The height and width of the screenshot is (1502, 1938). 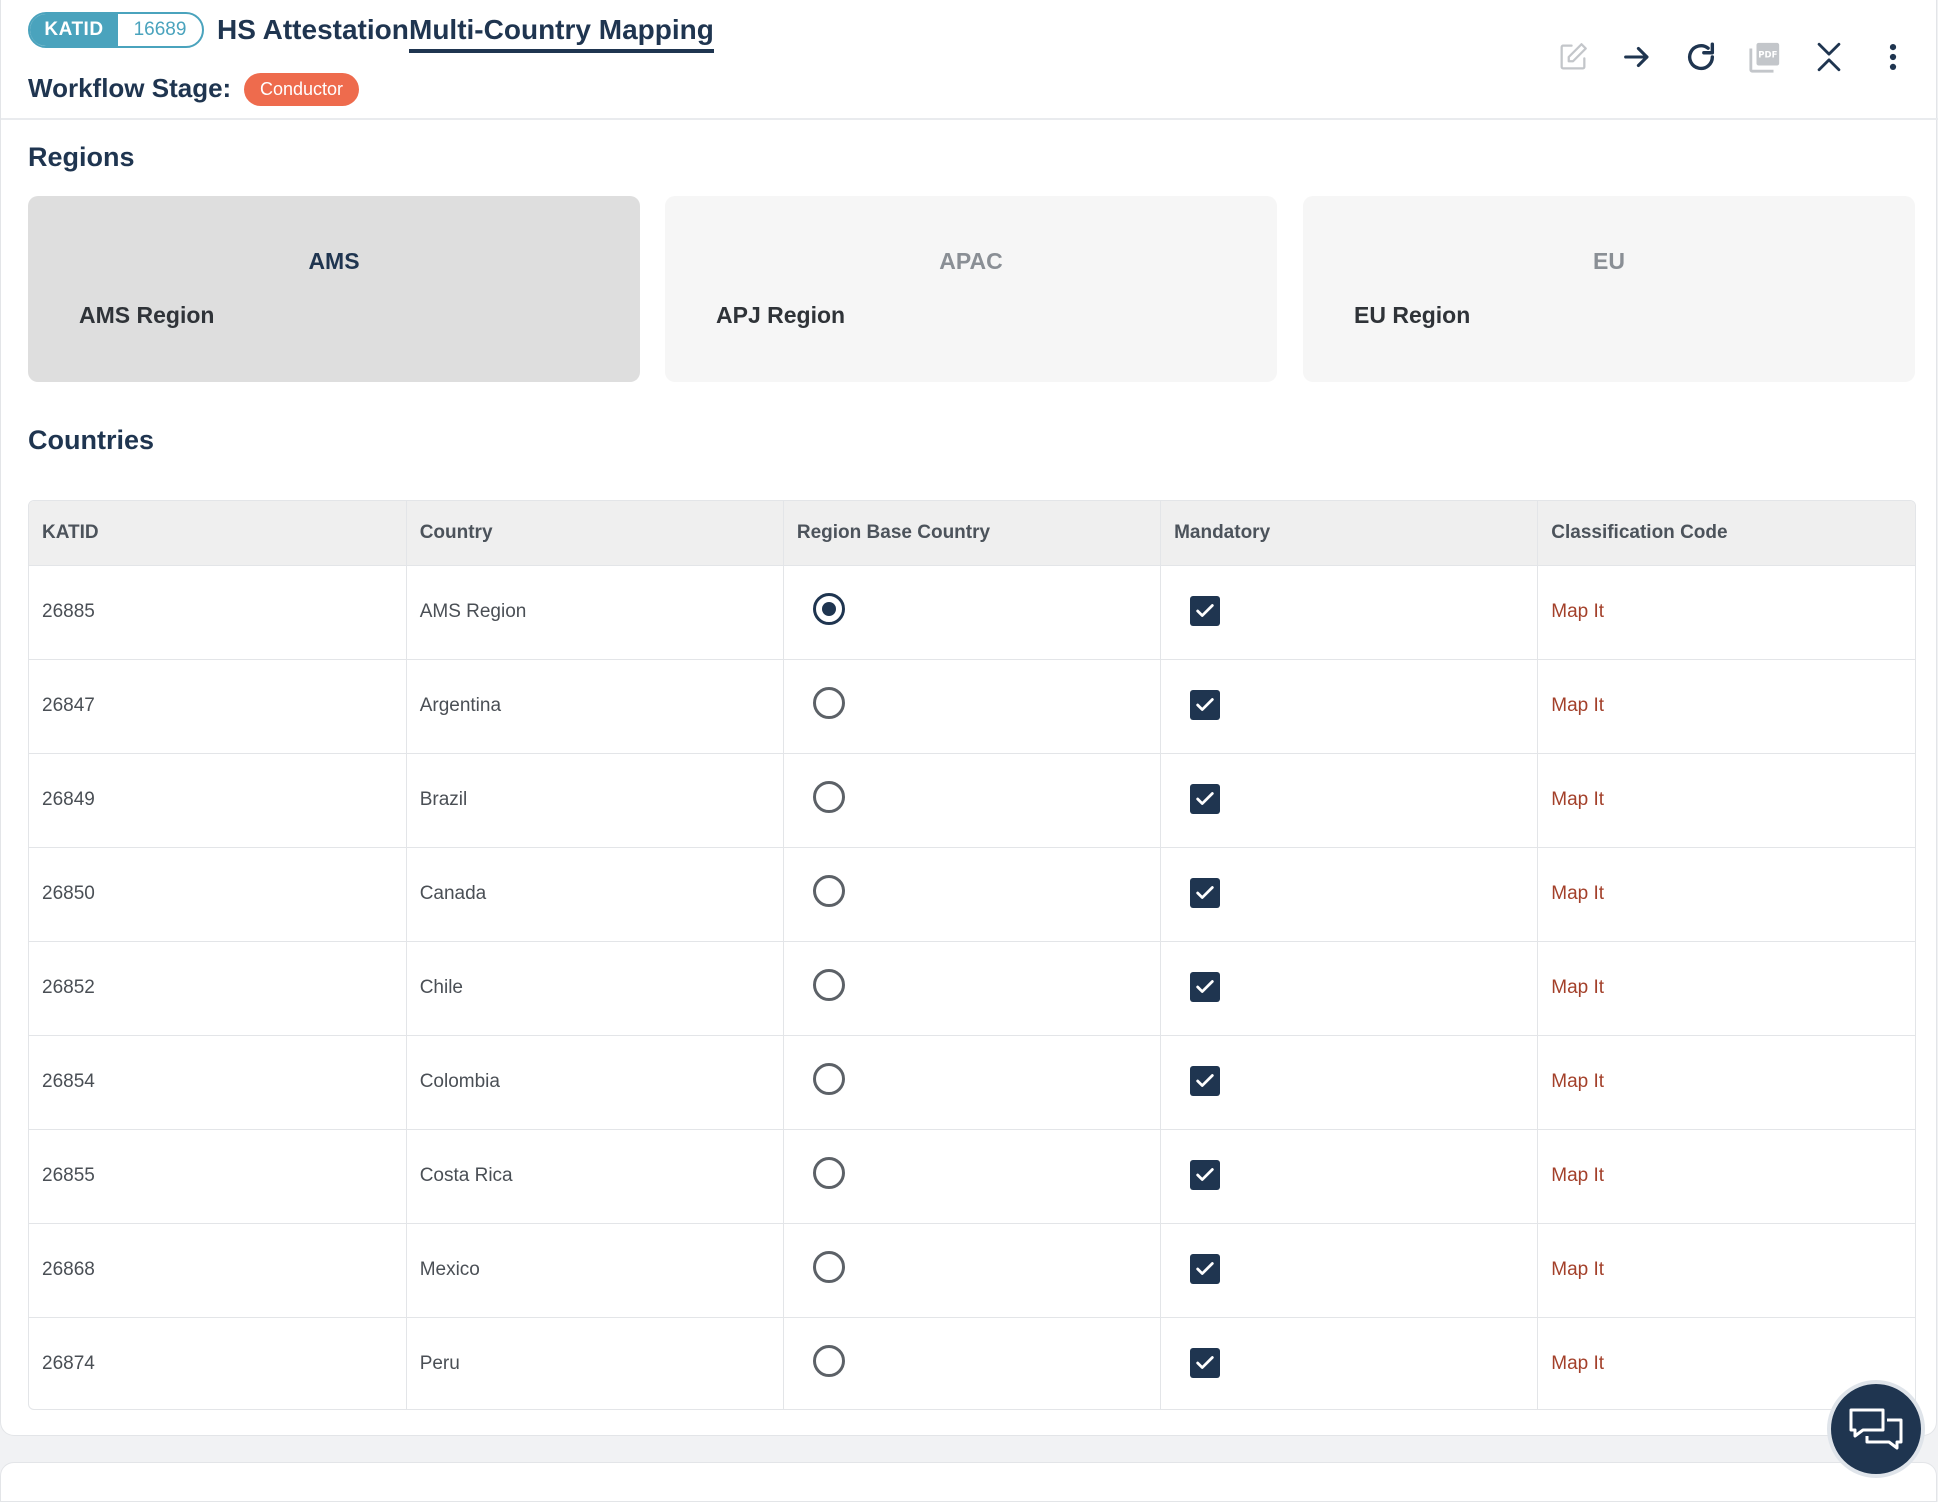 I want to click on table-row: 26885 AMS Region Map It, so click(x=972, y=612).